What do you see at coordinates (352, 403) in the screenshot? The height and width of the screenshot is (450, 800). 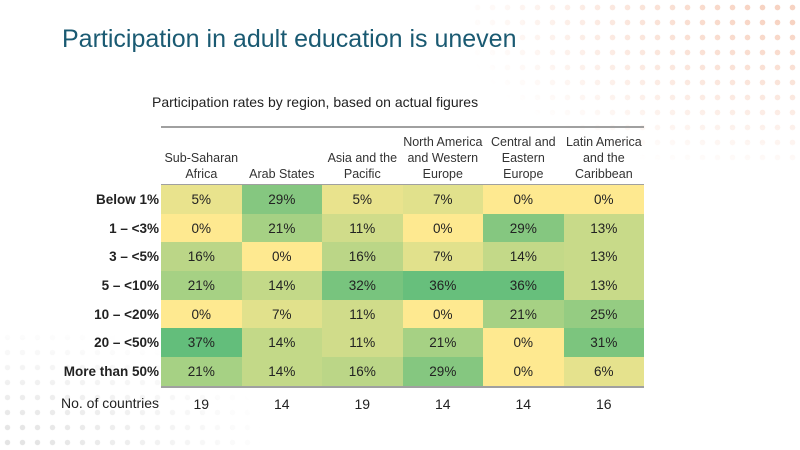 I see `count-row: No. of countries 19 14 19 14 14 16` at bounding box center [352, 403].